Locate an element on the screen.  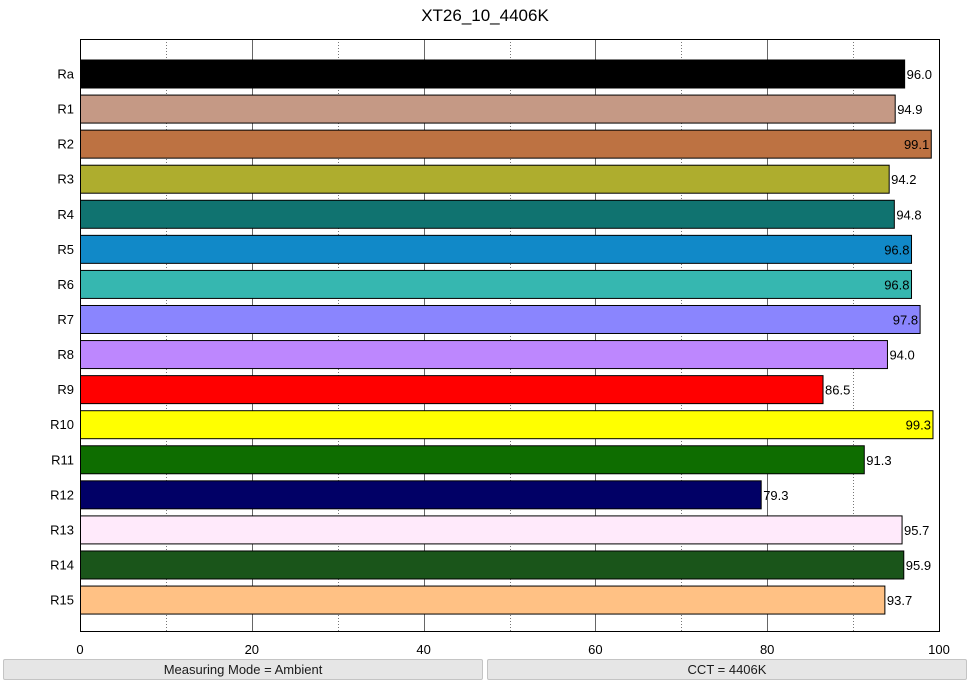
axis-ticks: 0 20 40 60 80 100 is located at coordinates (512, 649).